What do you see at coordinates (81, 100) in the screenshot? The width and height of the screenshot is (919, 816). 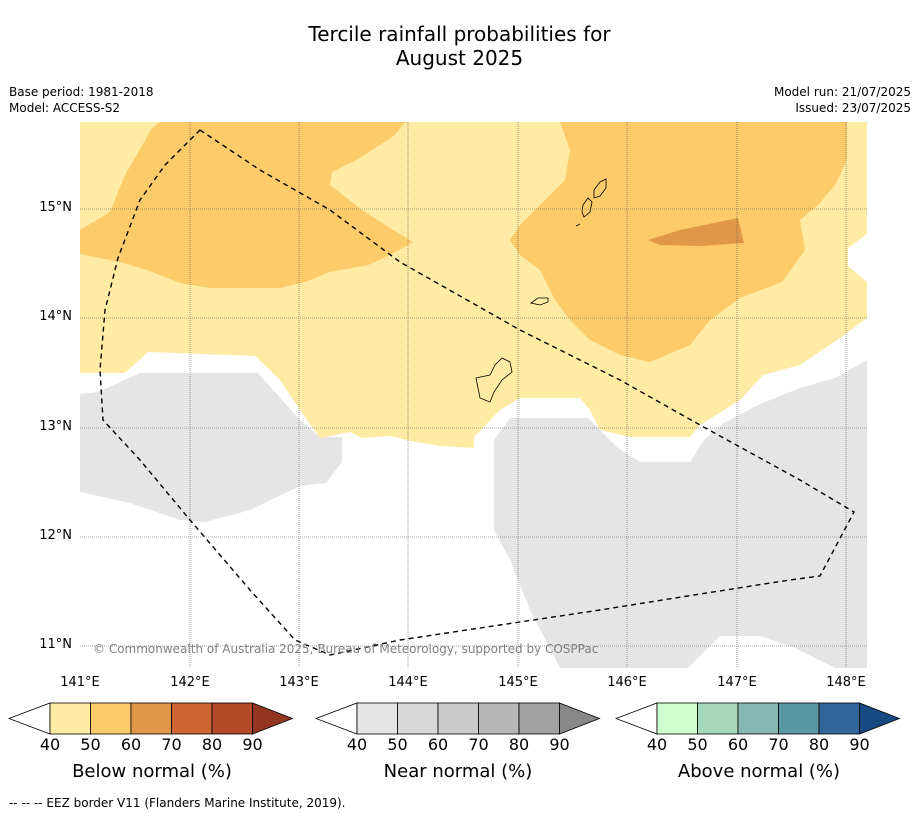 I see `meta-left: Base period: 1981-2018 Model: ACCESS-S2` at bounding box center [81, 100].